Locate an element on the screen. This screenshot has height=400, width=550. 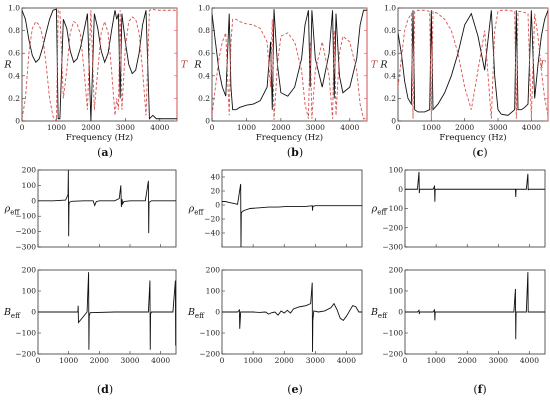
panel-label-f: (f) is located at coordinates (479, 389).